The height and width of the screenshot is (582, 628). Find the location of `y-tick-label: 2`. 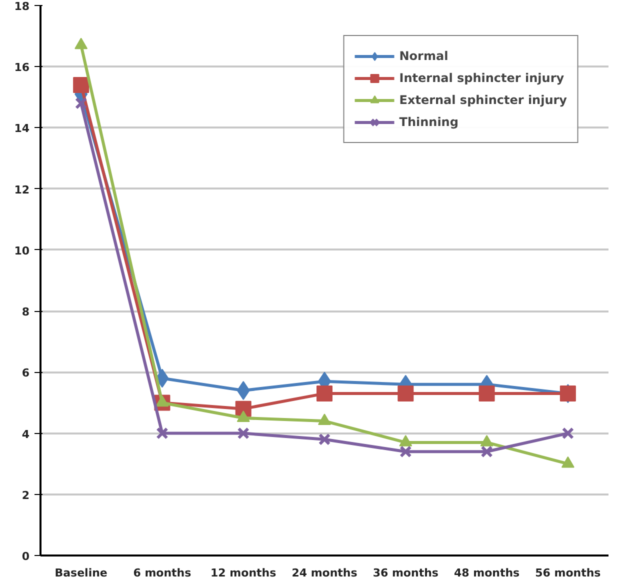

y-tick-label: 2 is located at coordinates (26, 495).